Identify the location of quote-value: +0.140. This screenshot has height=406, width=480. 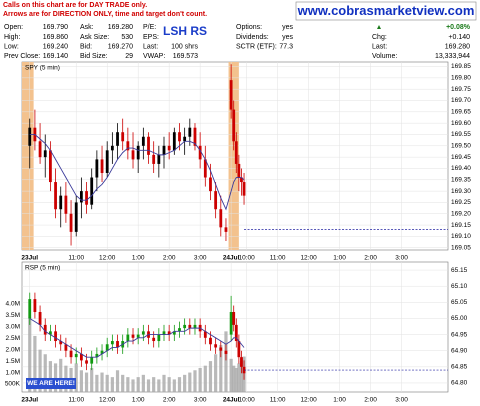
(459, 37).